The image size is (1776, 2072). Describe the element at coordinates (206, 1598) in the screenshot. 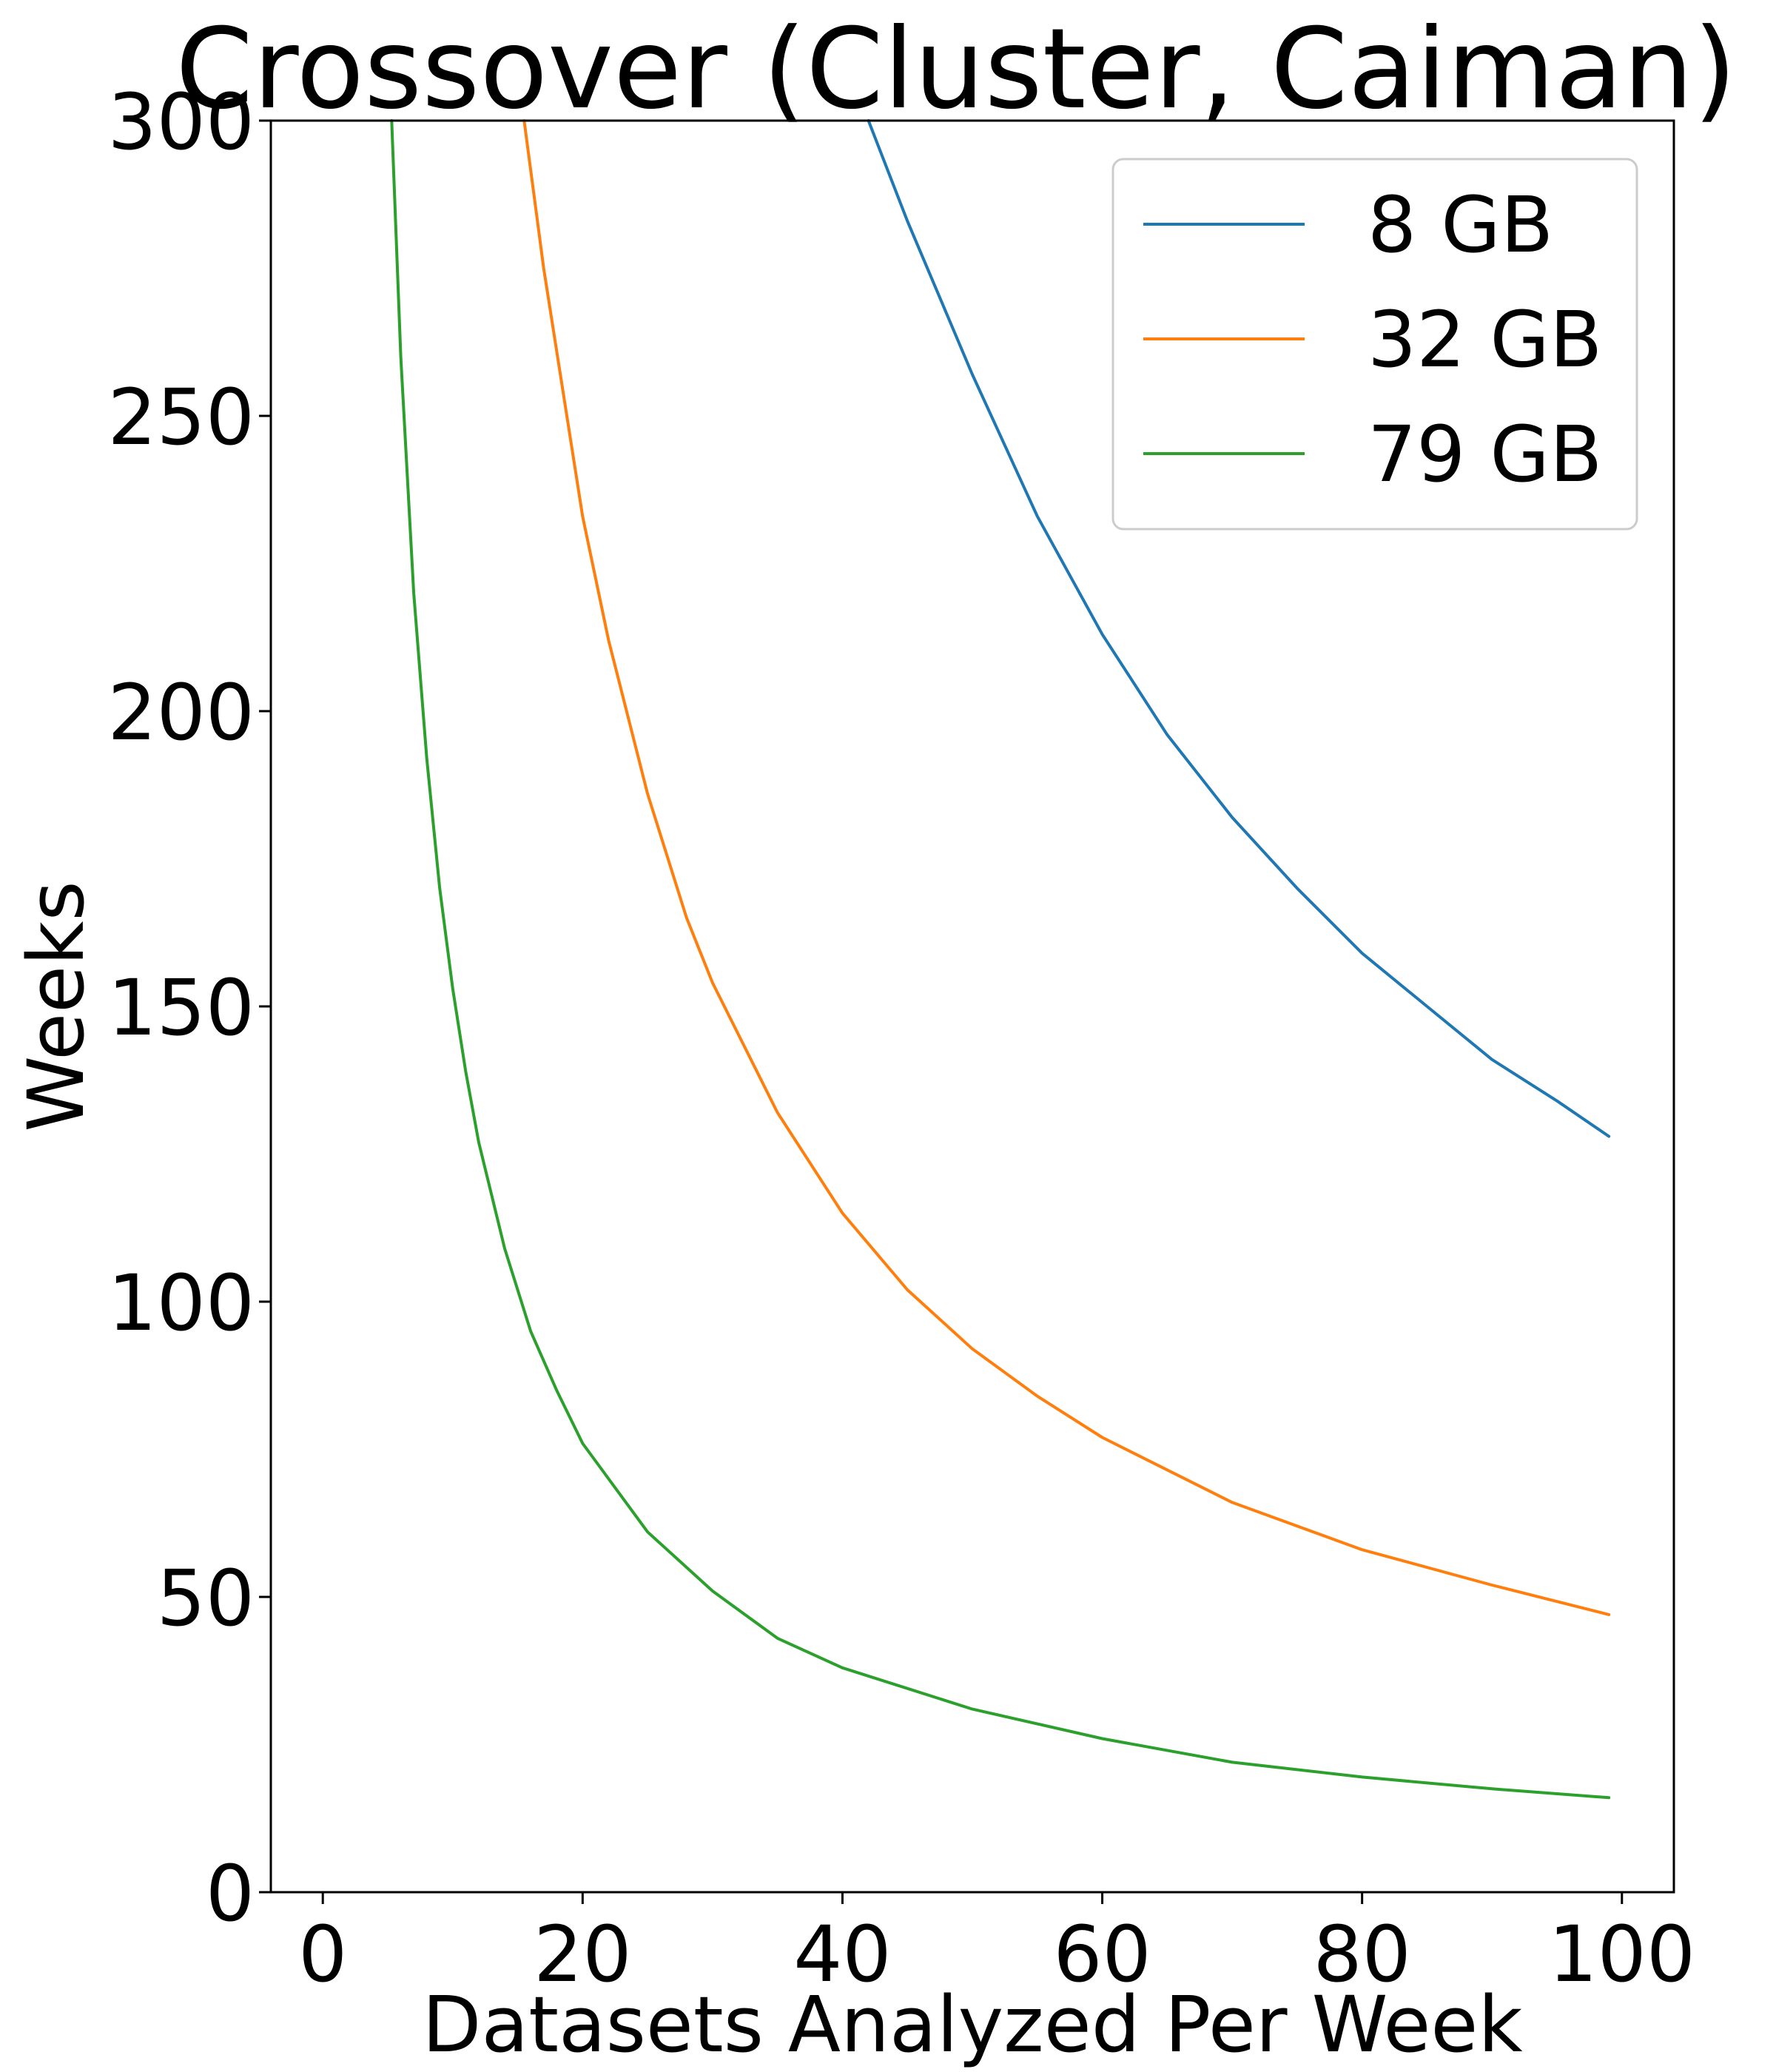

I see `y-tick-label: 50` at that location.